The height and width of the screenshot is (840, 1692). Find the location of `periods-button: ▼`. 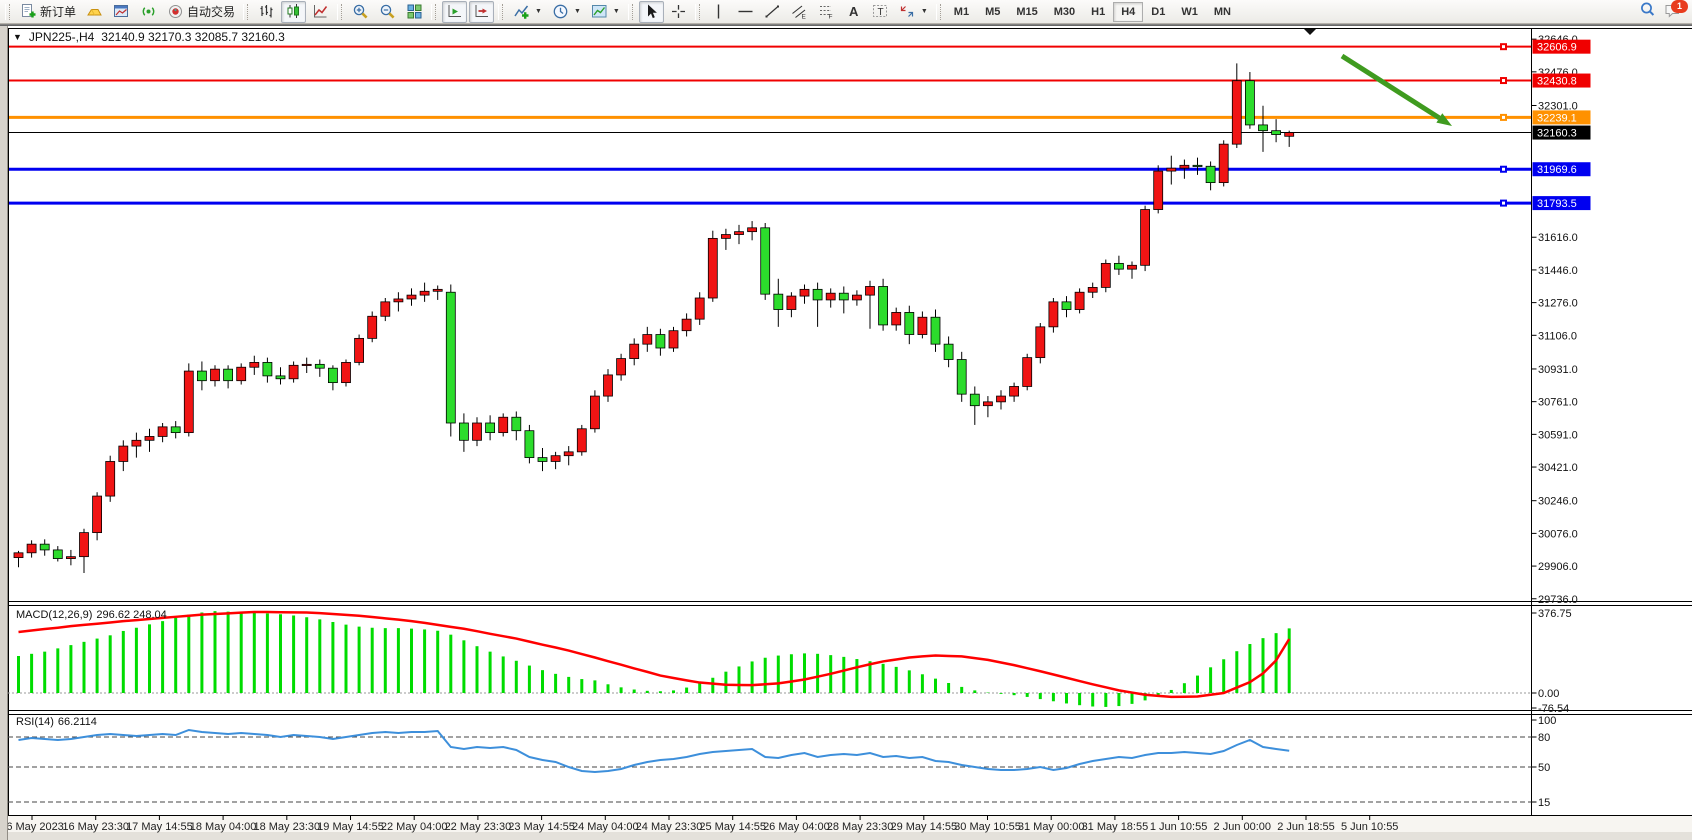

periods-button: ▼ is located at coordinates (566, 12).